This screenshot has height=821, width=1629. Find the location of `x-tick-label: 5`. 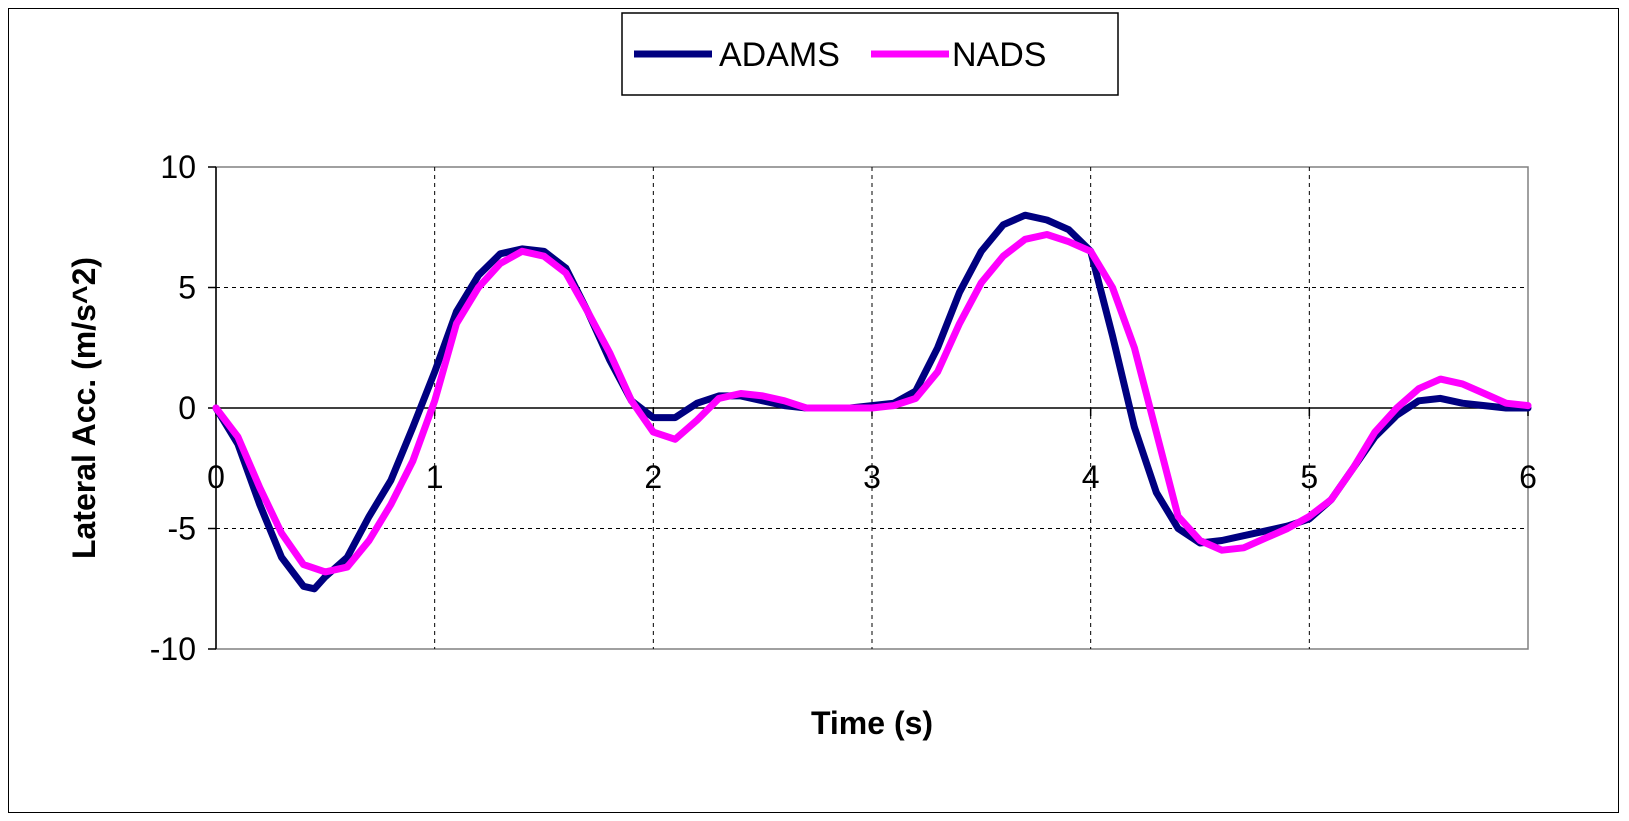

x-tick-label: 5 is located at coordinates (1309, 477).